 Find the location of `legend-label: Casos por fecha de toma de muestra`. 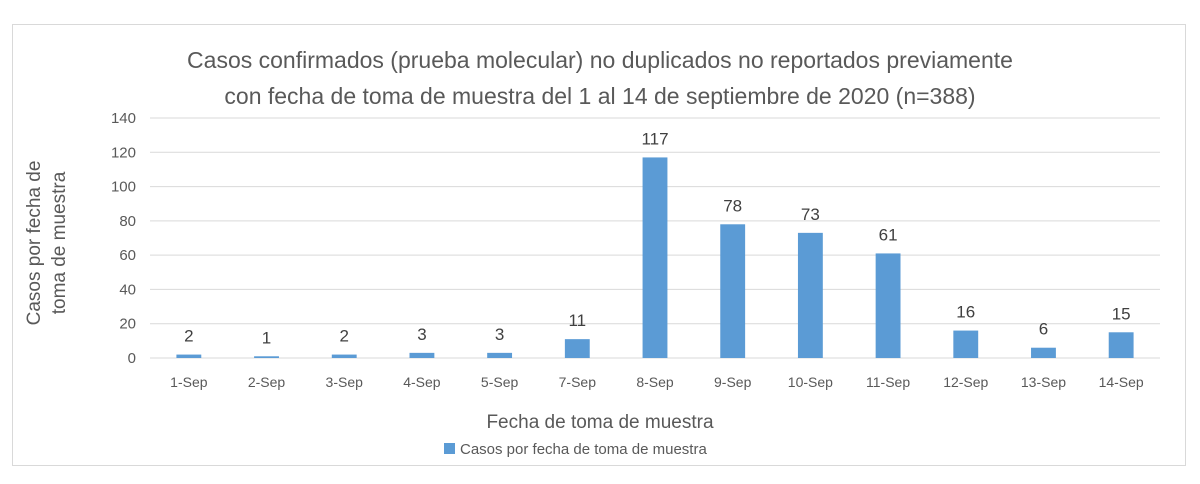

legend-label: Casos por fecha de toma de muestra is located at coordinates (583, 449).